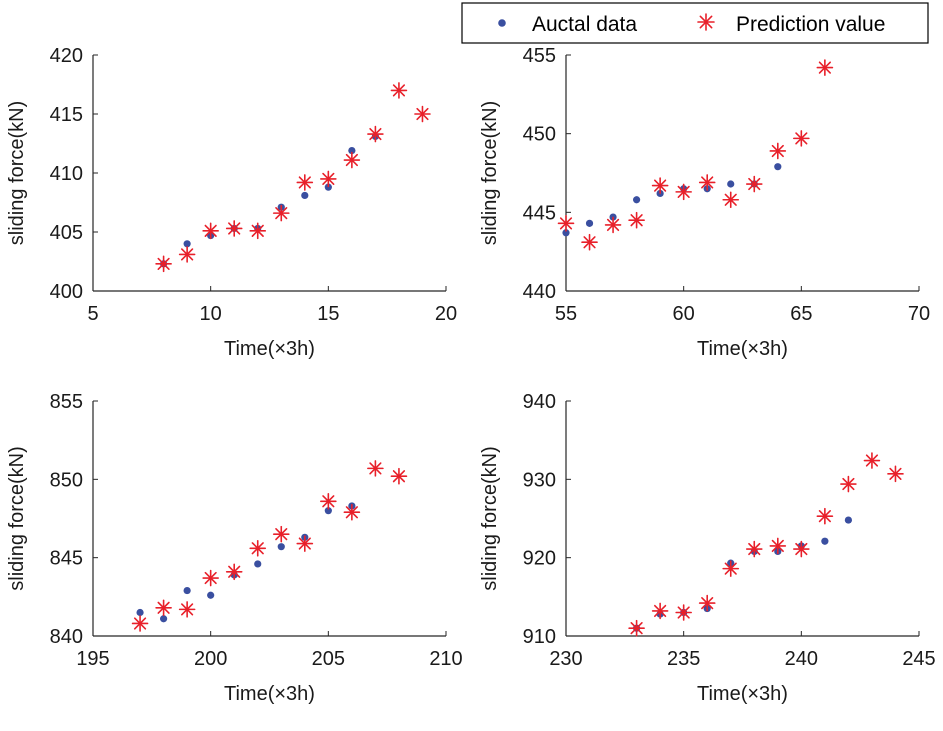 Image resolution: width=943 pixels, height=731 pixels. I want to click on legend-box, so click(695, 23).